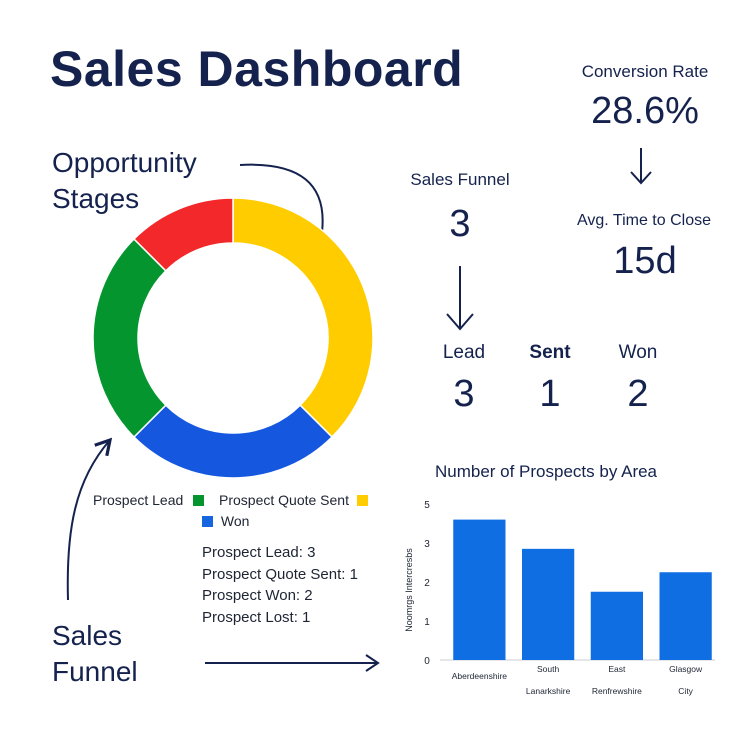 The height and width of the screenshot is (750, 750). I want to click on x-tick-label: East, so click(617, 669).